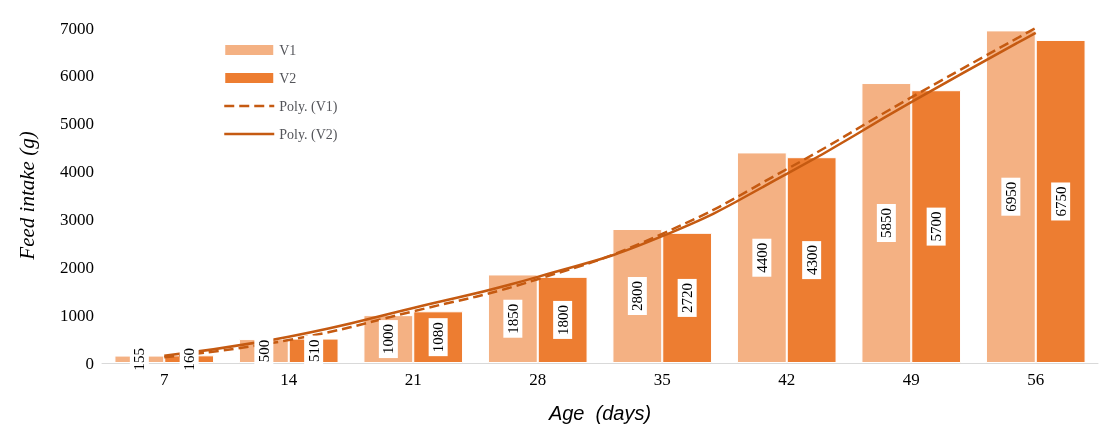 Image resolution: width=1118 pixels, height=437 pixels. I want to click on x-tick-label: 49, so click(911, 379).